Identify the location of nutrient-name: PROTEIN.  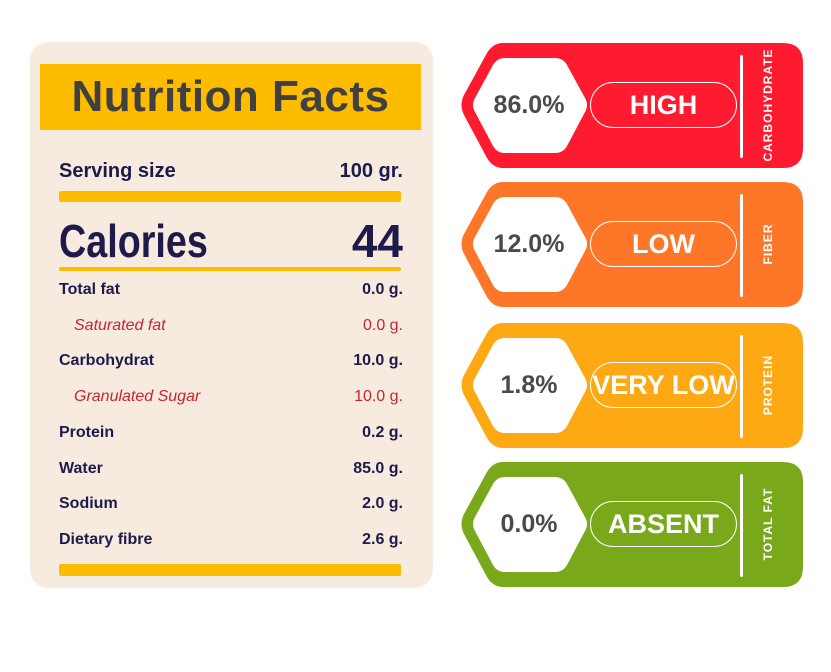
(768, 385).